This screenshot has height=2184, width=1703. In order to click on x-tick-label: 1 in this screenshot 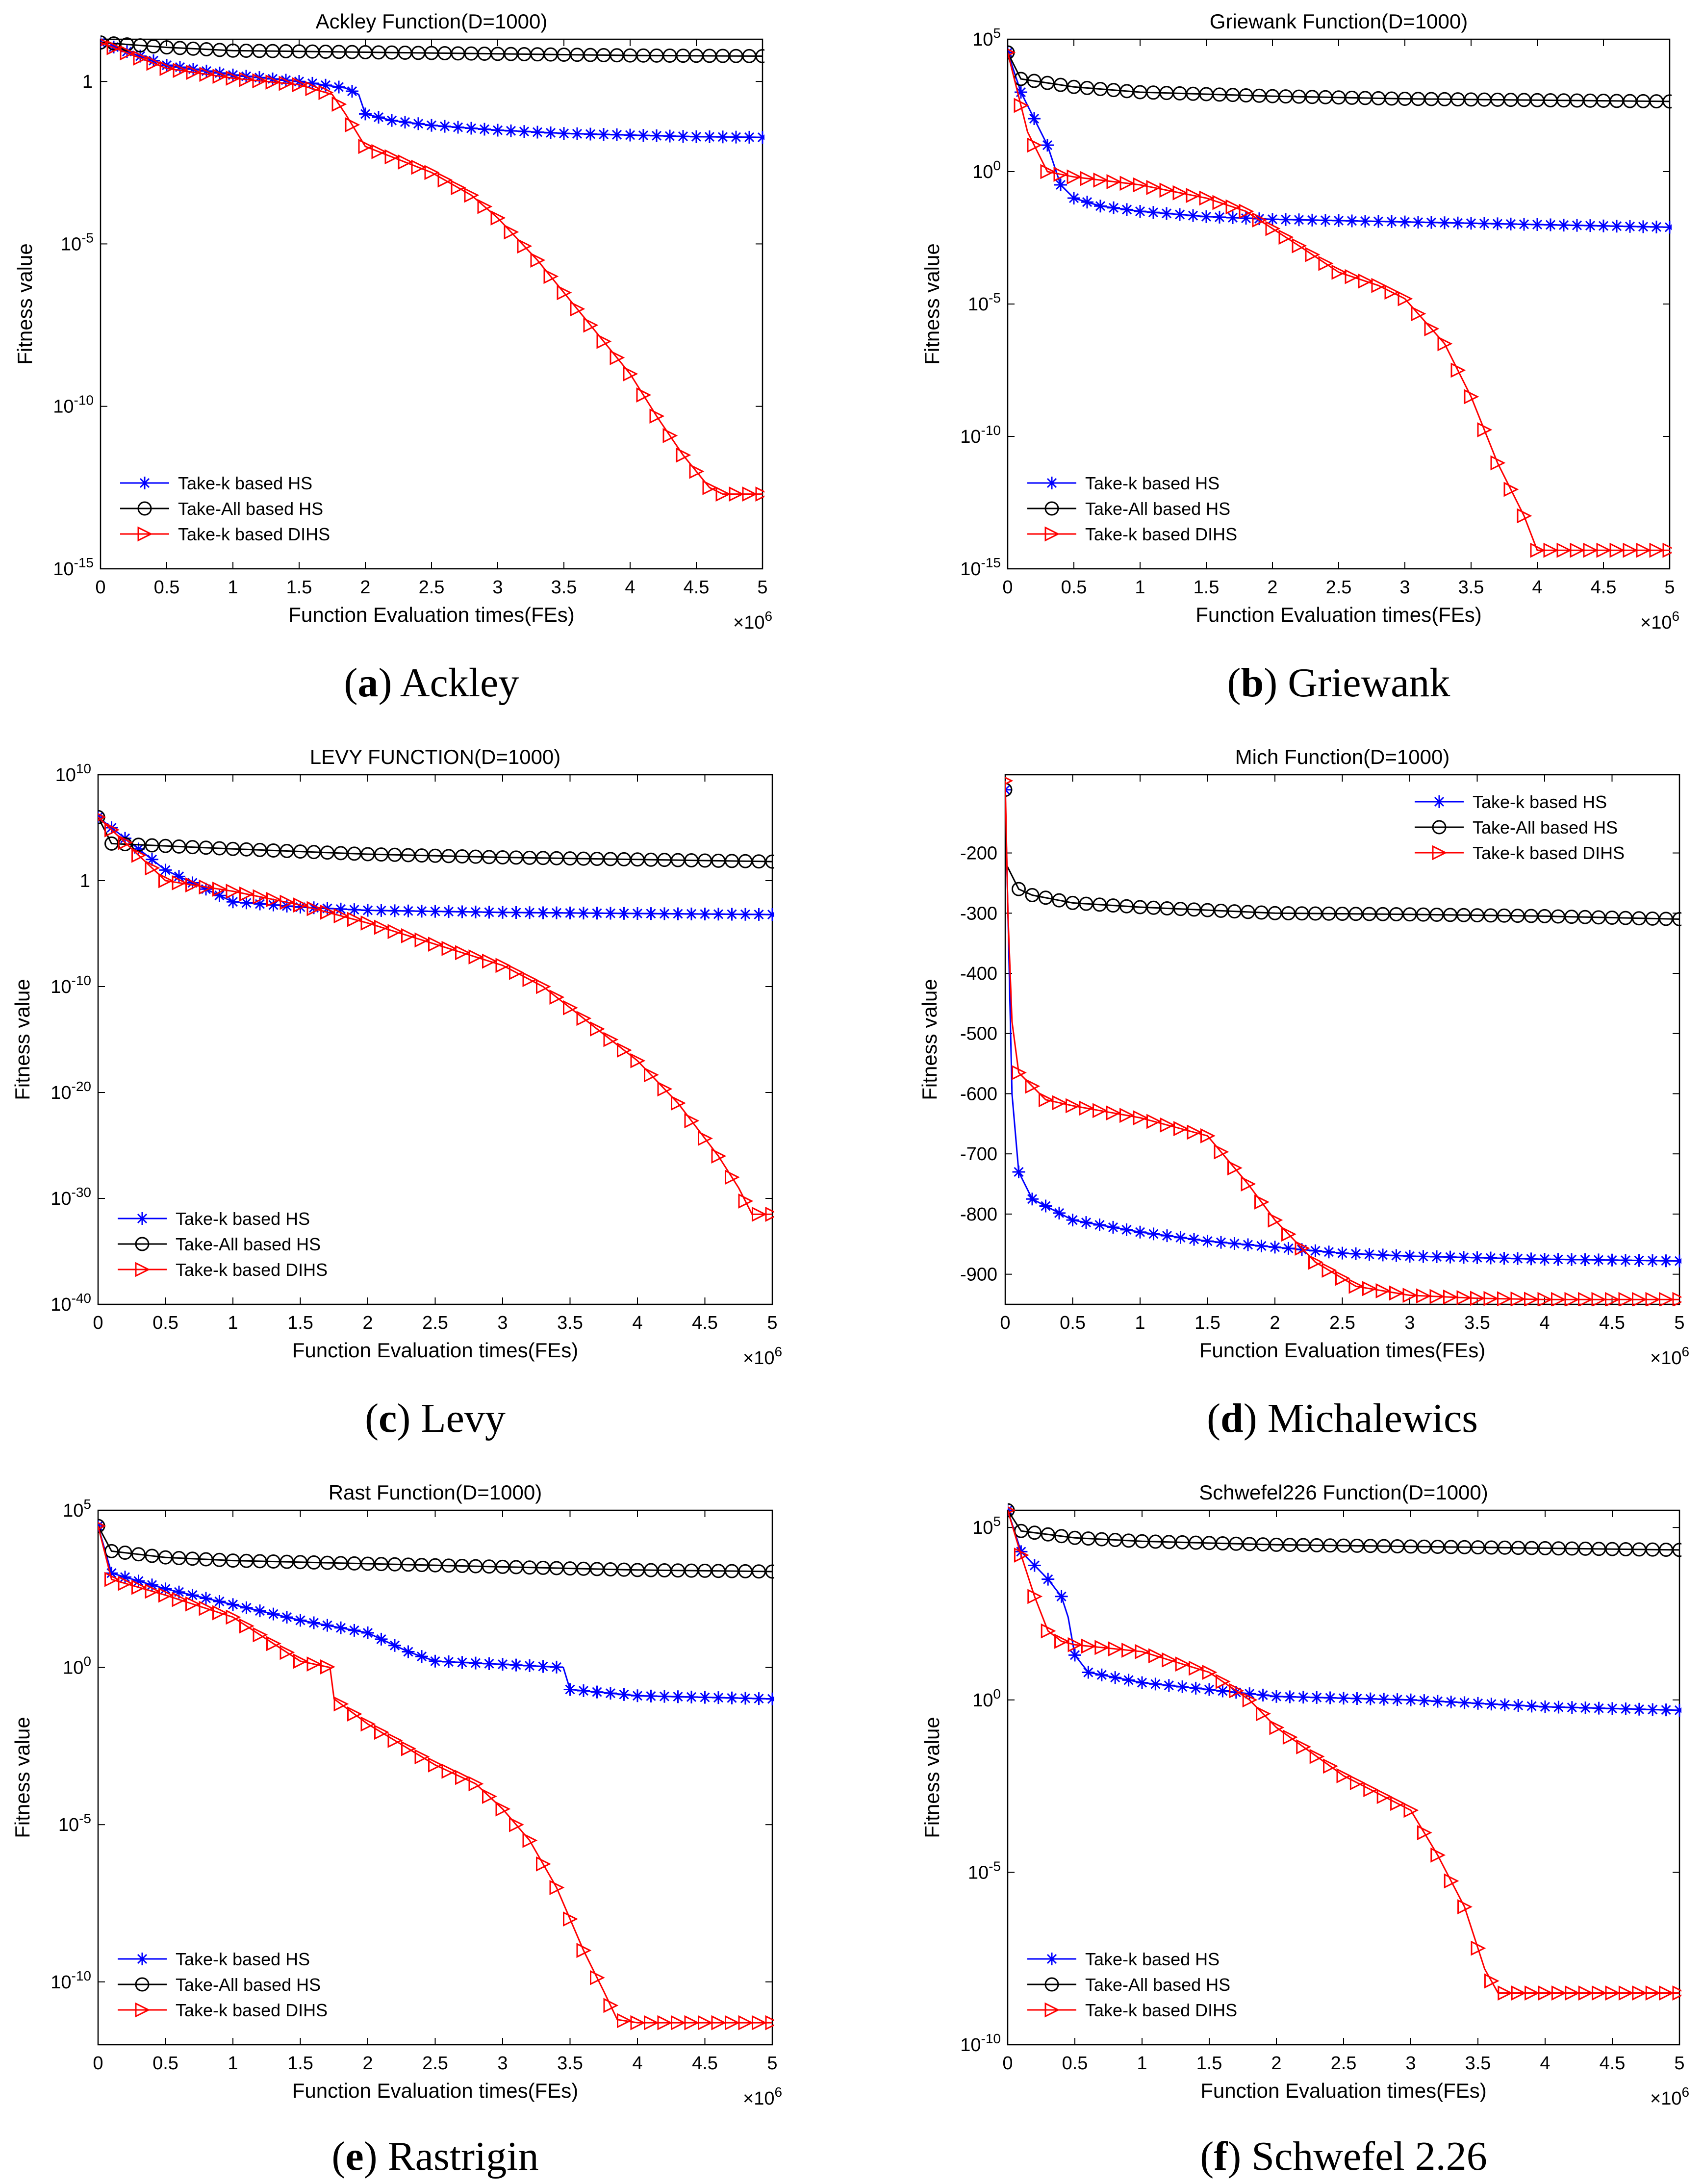, I will do `click(1142, 2063)`.